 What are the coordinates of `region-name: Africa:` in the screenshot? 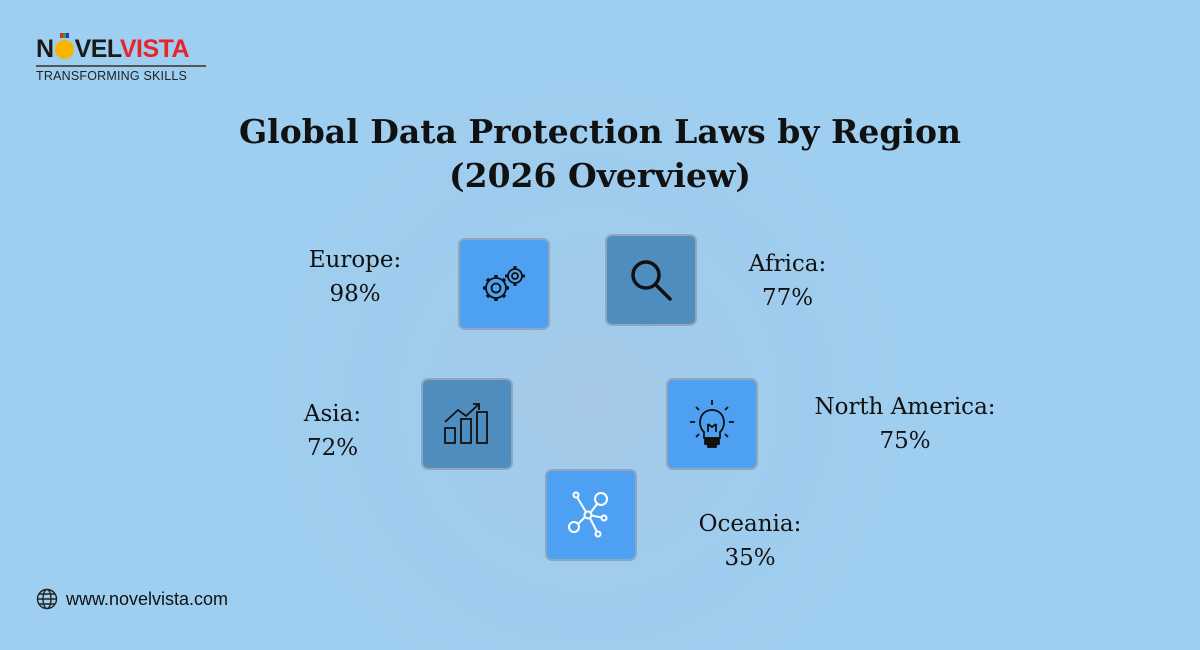 It's located at (787, 264).